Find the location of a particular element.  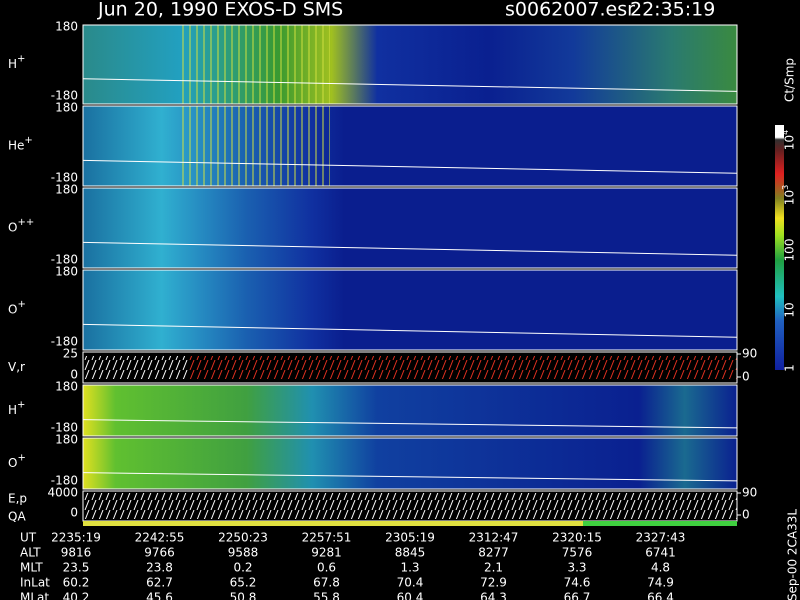

panel-label: V,r is located at coordinates (16, 367).